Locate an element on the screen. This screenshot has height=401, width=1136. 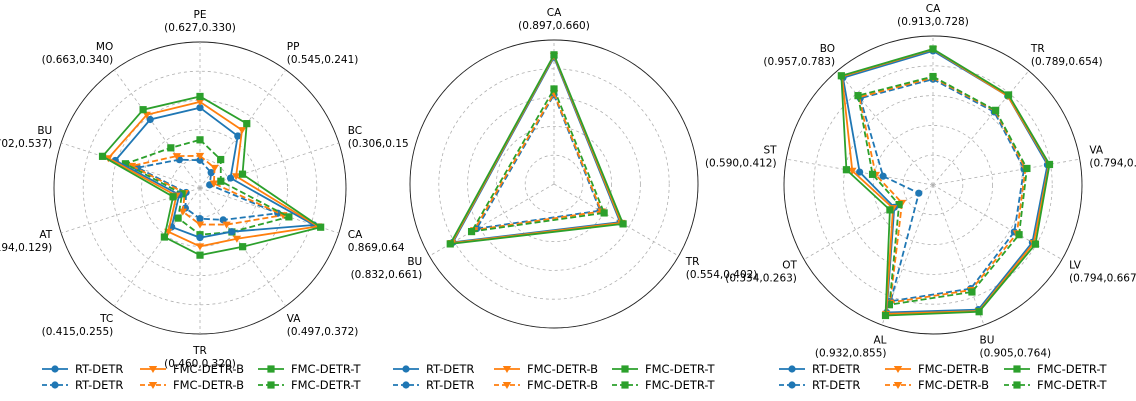
series-line-fmc-detr-t-dashed is located at coordinates (537, 159).